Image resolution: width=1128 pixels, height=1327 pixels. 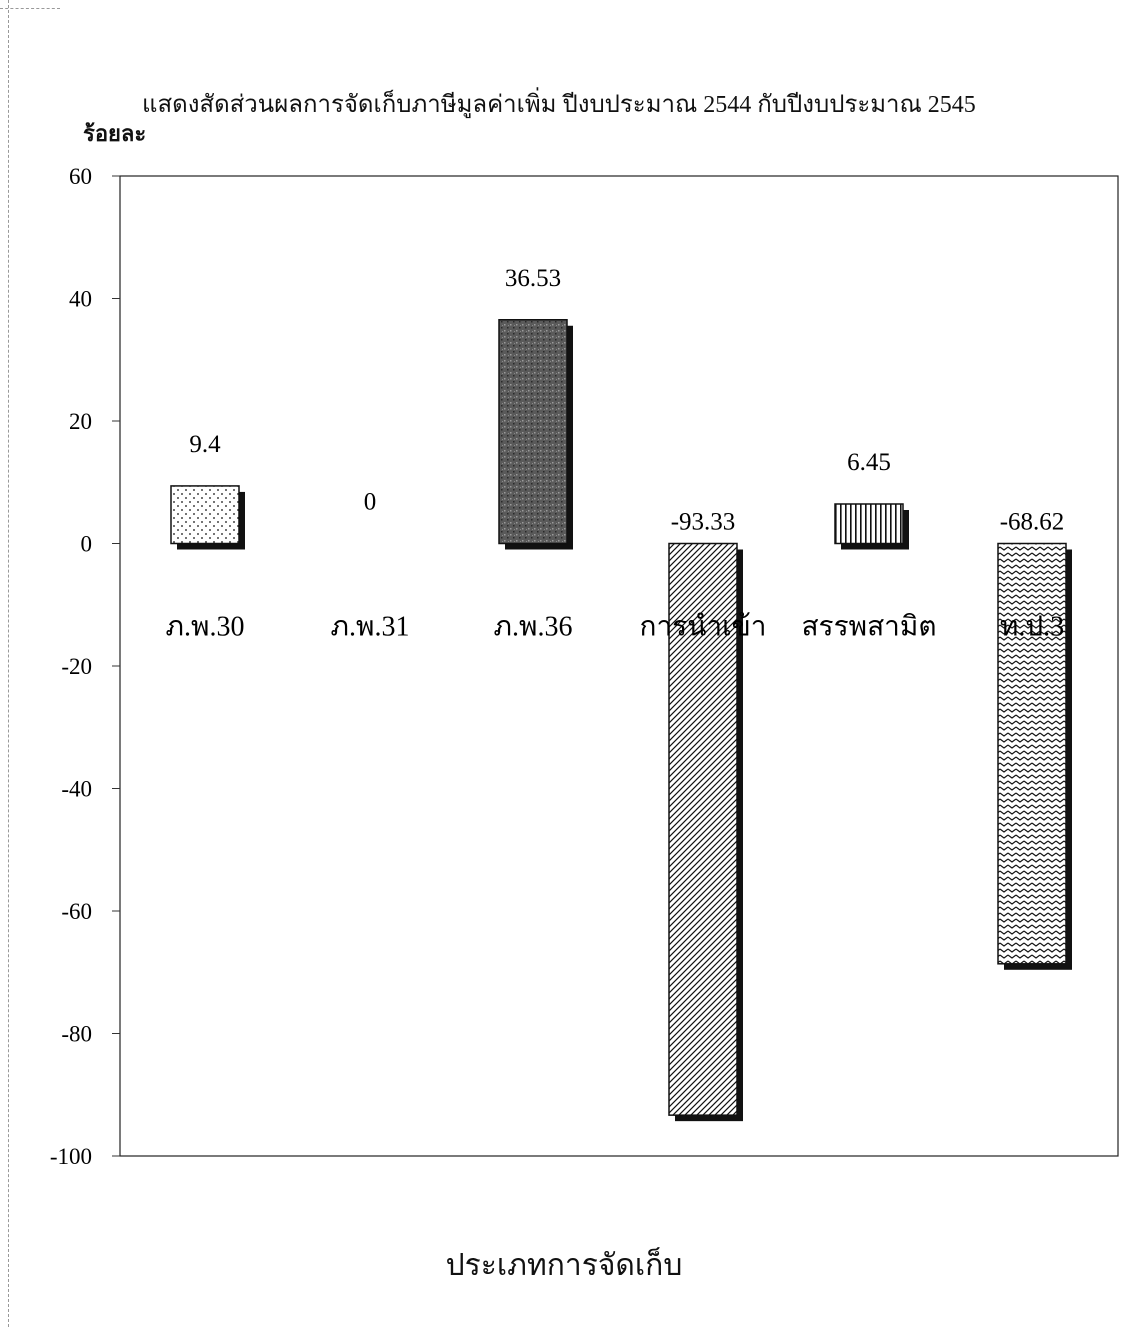 I want to click on value-label: 0, so click(x=370, y=502).